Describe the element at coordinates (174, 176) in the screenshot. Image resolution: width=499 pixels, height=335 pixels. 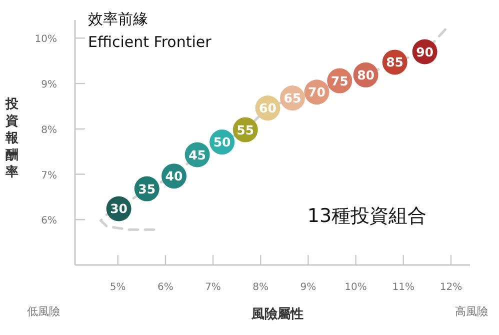
I see `annotation: 40` at that location.